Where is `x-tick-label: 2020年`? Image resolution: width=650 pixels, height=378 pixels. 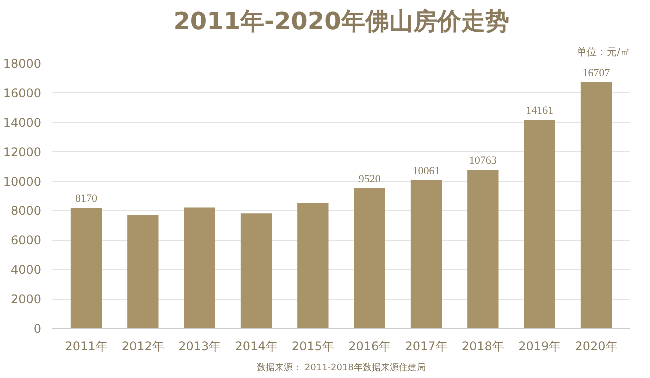 x-tick-label: 2020年 is located at coordinates (596, 347).